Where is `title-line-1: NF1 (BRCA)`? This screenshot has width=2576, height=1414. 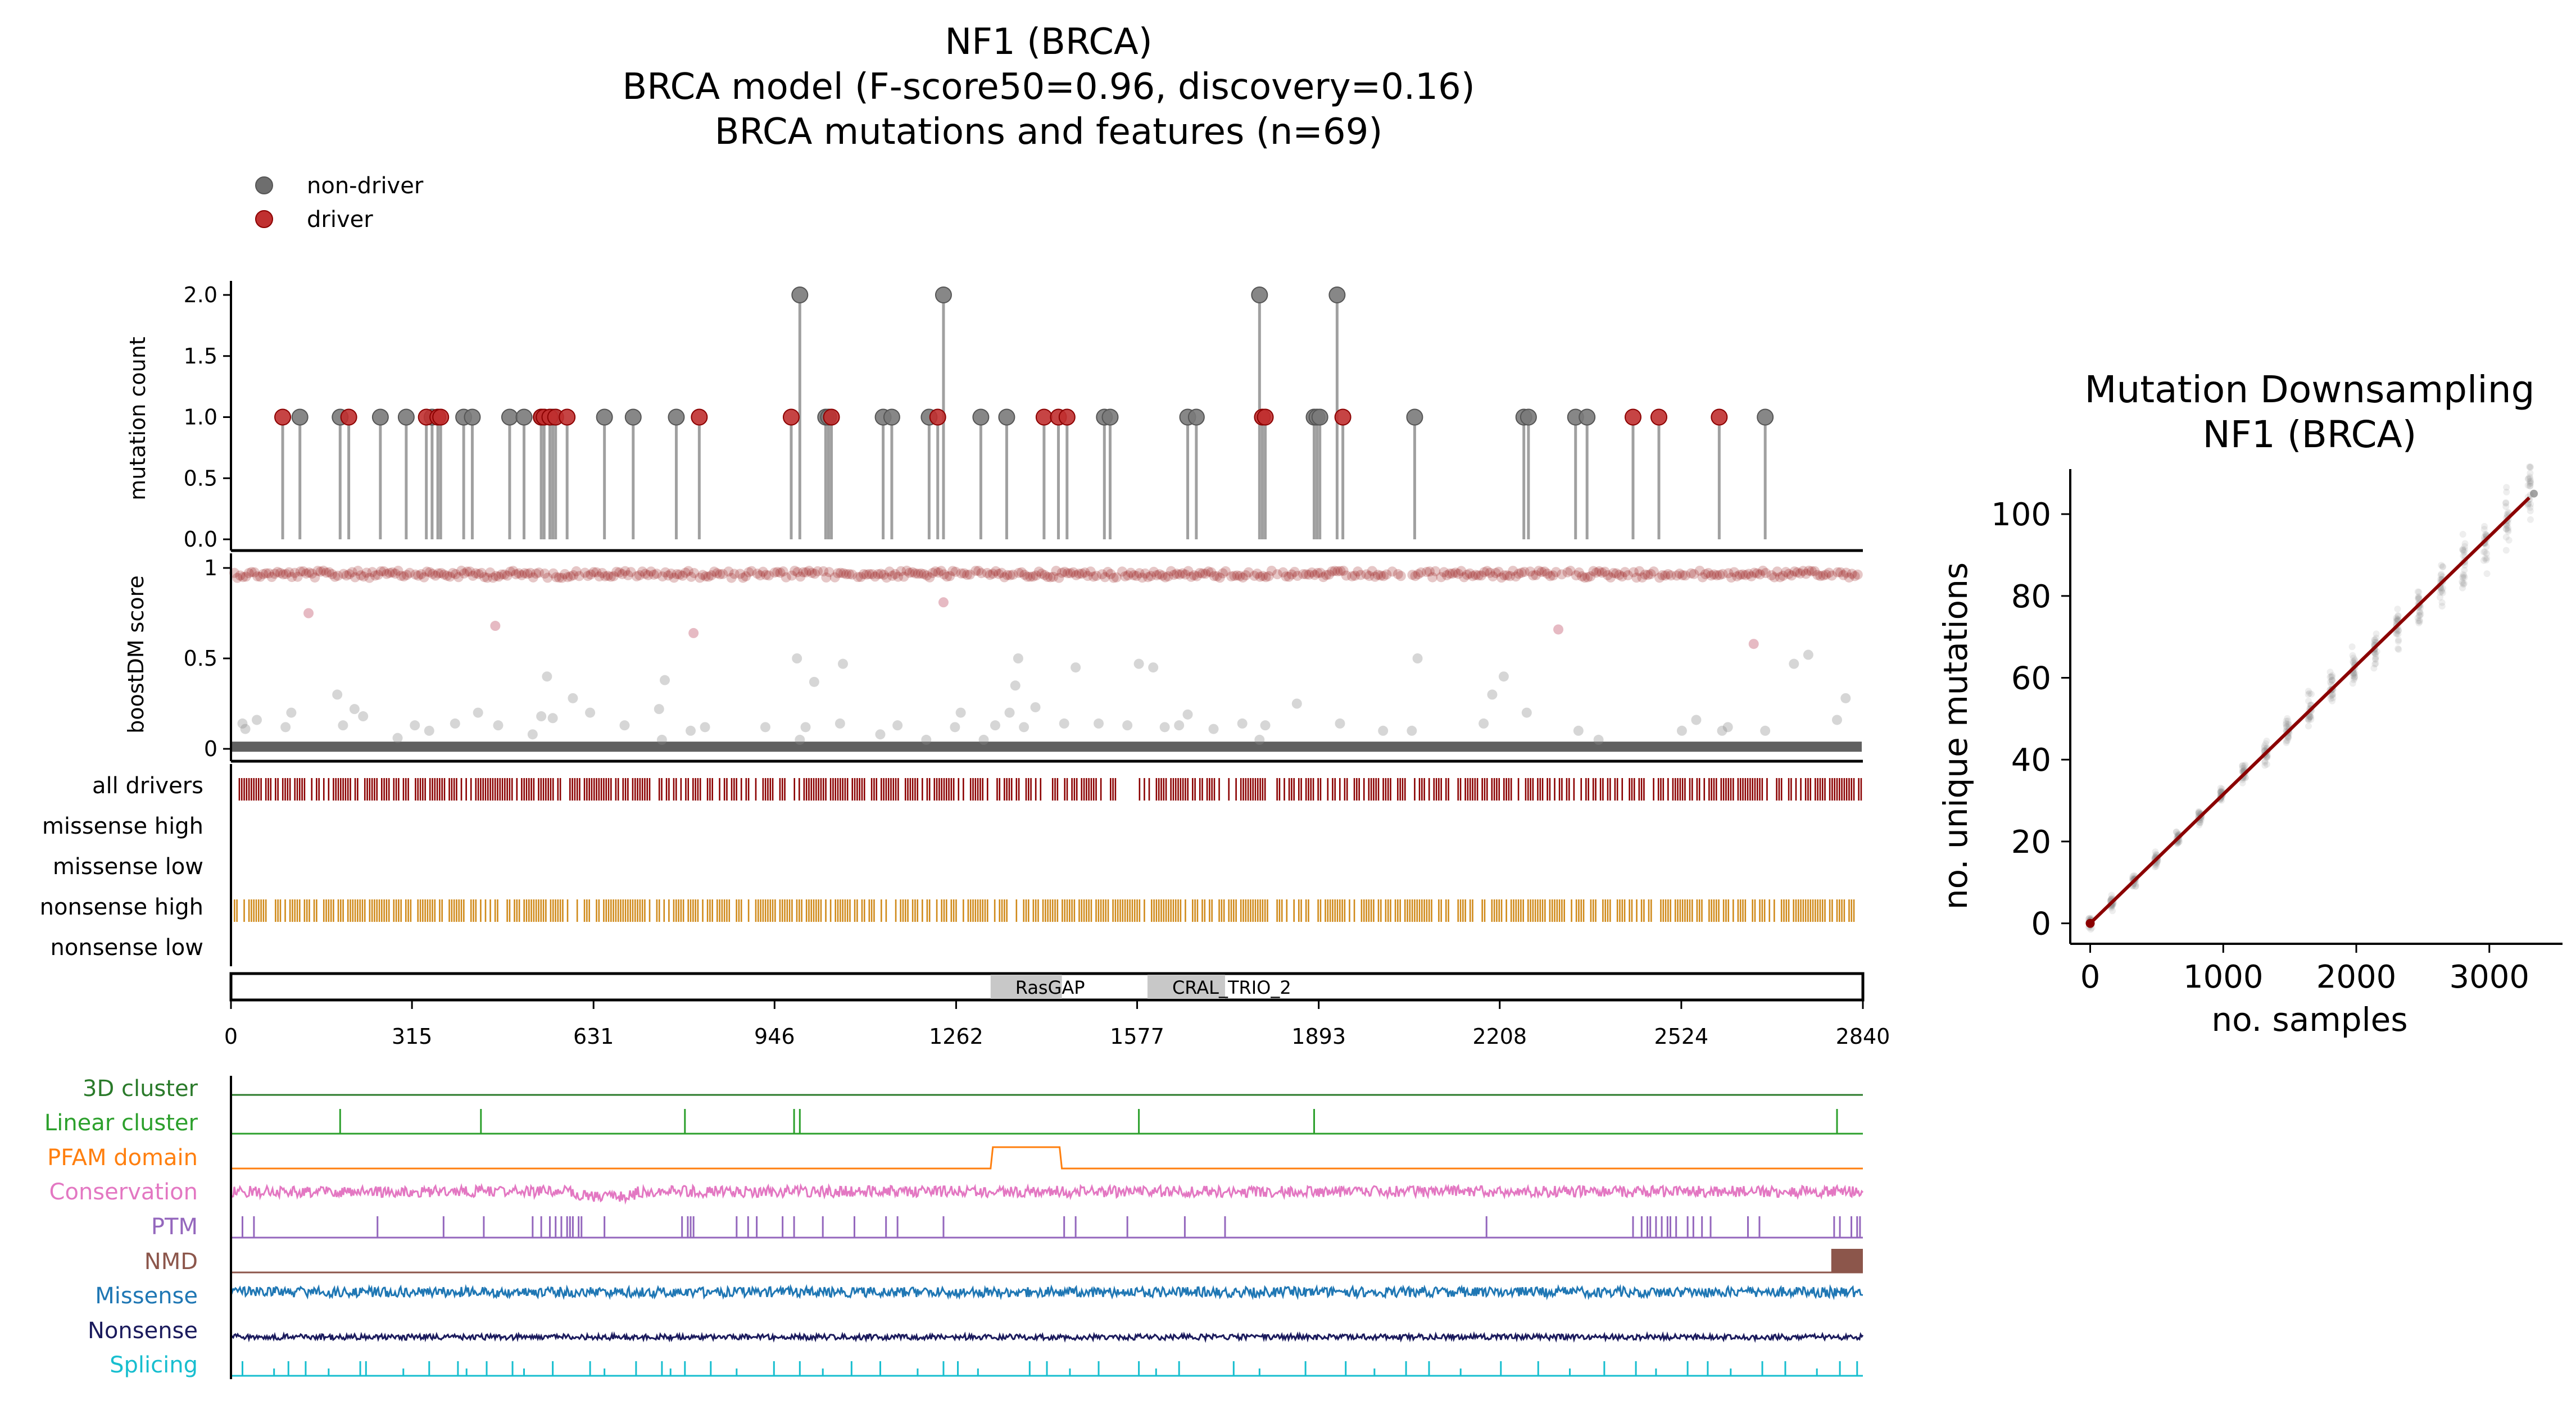
title-line-1: NF1 (BRCA) is located at coordinates (1048, 42).